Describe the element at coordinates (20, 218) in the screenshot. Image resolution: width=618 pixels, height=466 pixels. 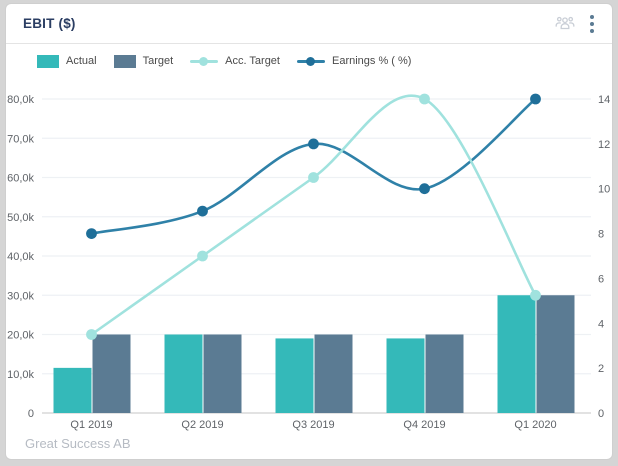
I see `left-axis-tick: 50,0k` at that location.